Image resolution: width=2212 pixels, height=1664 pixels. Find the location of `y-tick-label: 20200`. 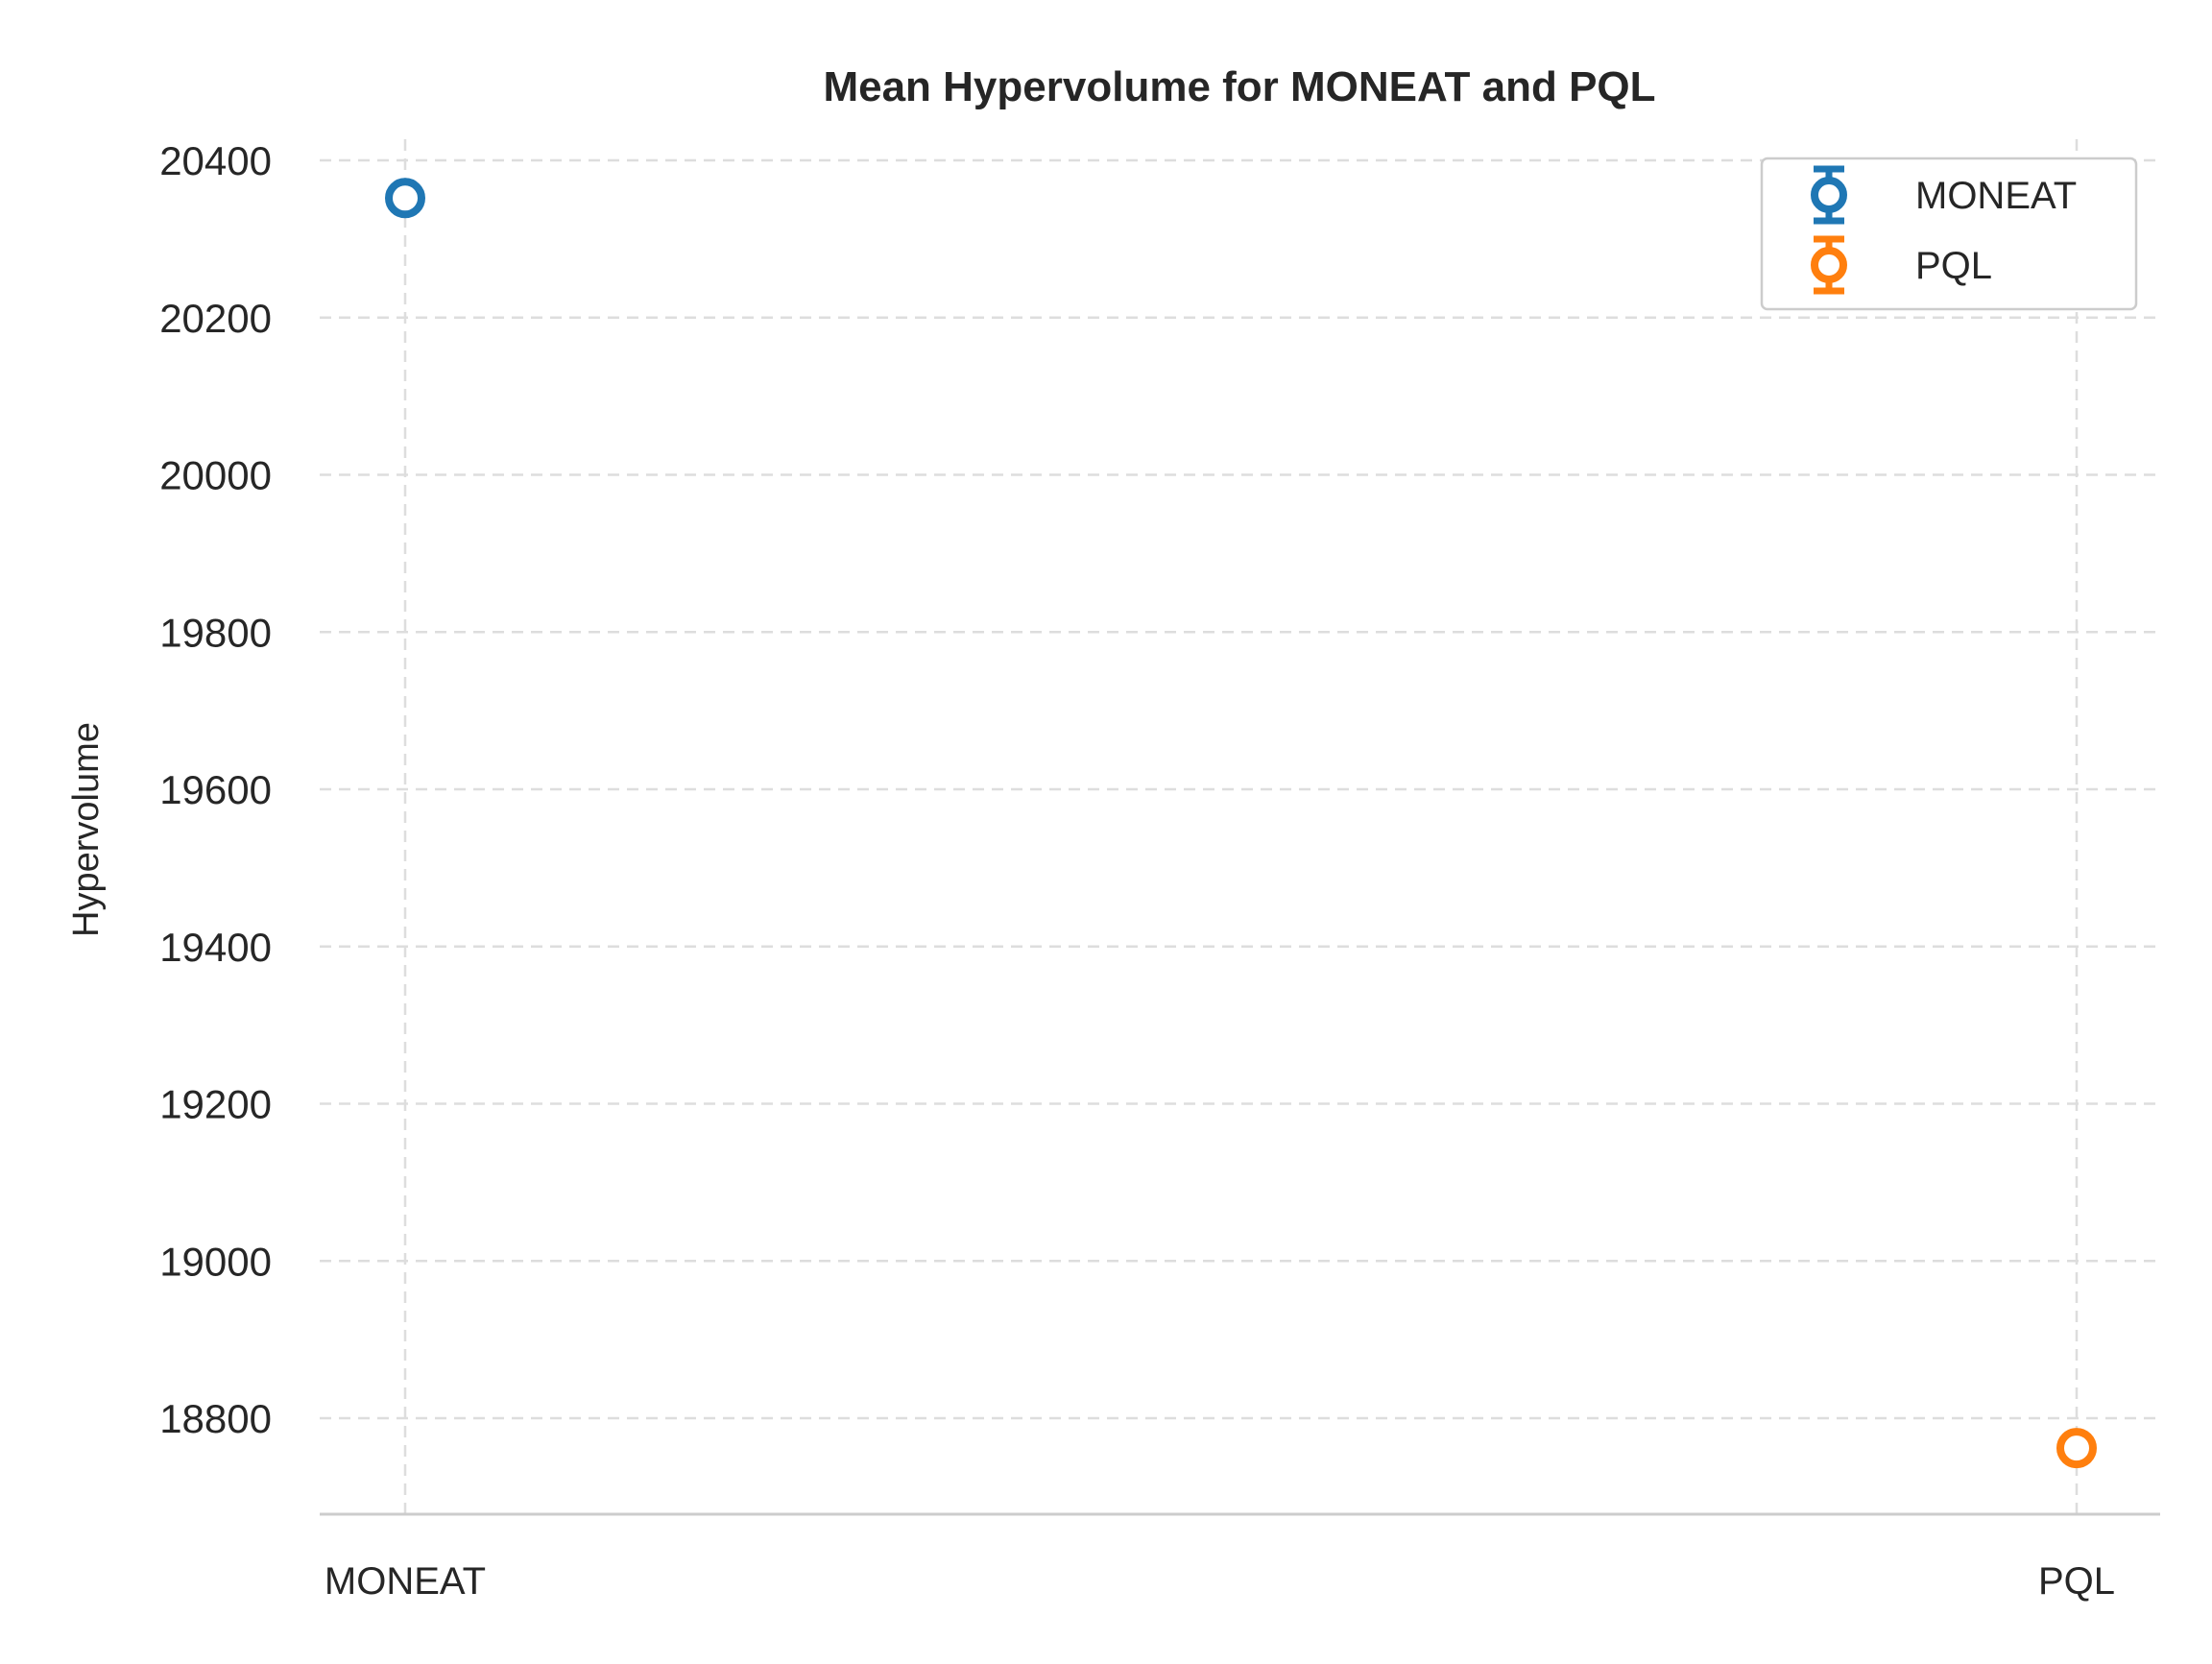

y-tick-label: 20200 is located at coordinates (215, 319).